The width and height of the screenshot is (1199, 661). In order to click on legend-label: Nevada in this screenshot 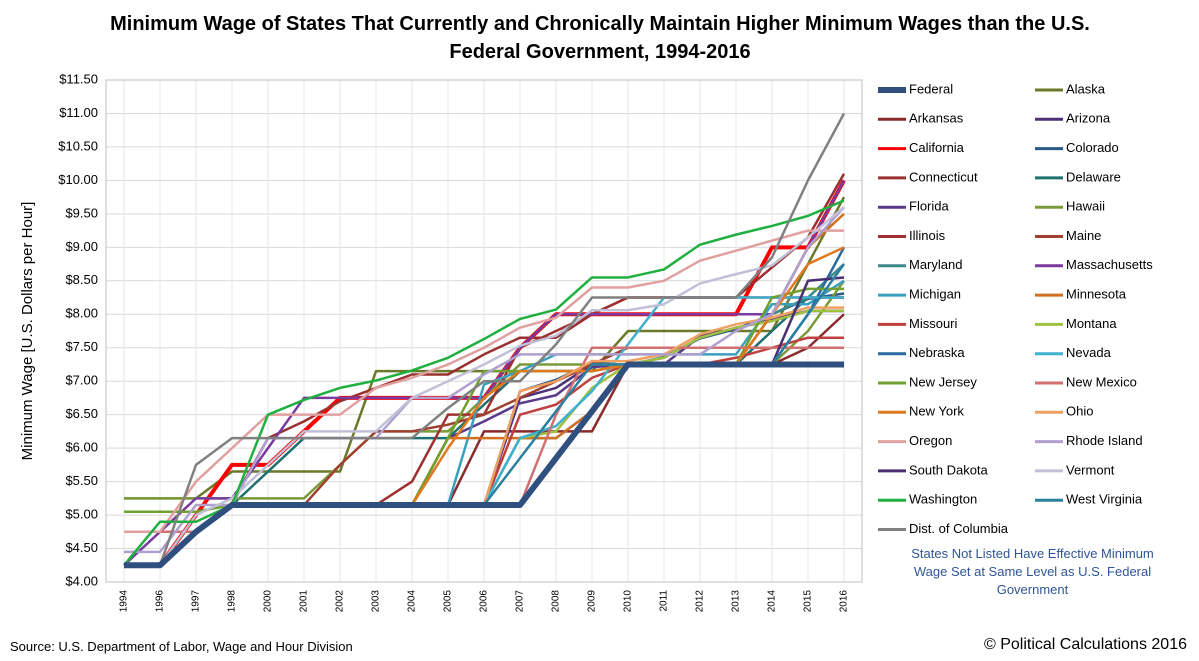, I will do `click(1089, 352)`.